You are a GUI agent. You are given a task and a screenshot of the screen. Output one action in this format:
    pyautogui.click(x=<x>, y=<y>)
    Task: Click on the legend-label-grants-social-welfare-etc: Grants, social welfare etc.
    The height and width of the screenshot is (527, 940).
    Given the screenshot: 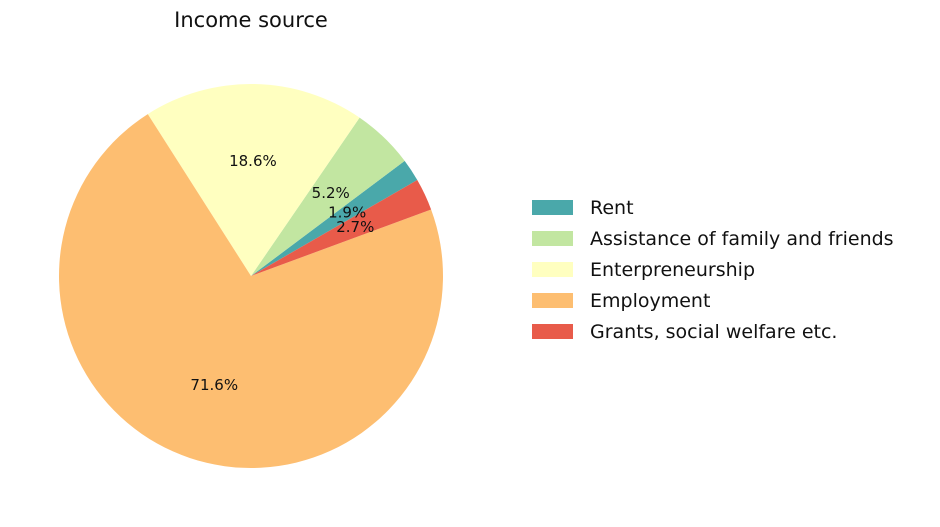 What is the action you would take?
    pyautogui.click(x=713, y=332)
    